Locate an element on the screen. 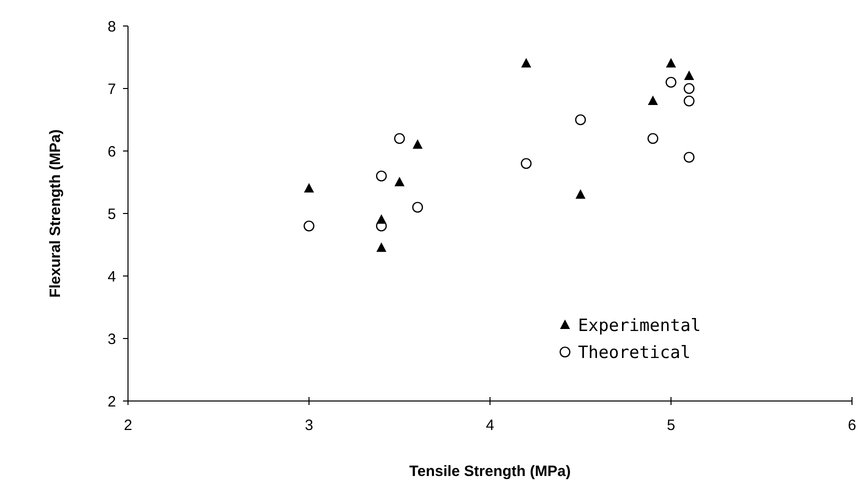 The height and width of the screenshot is (483, 860). y-tick-label: 3 is located at coordinates (112, 339).